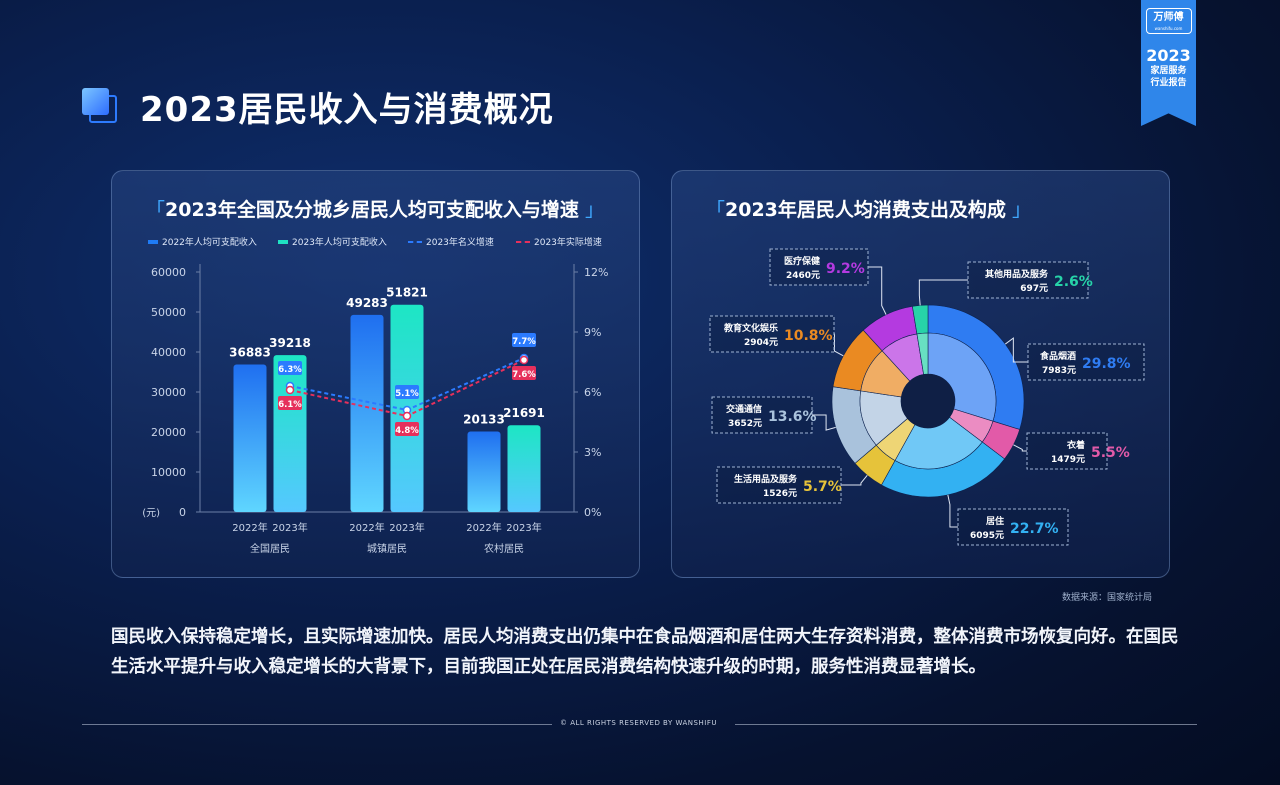  Describe the element at coordinates (822, 487) in the screenshot. I see `callout-percent: 5.7%` at that location.